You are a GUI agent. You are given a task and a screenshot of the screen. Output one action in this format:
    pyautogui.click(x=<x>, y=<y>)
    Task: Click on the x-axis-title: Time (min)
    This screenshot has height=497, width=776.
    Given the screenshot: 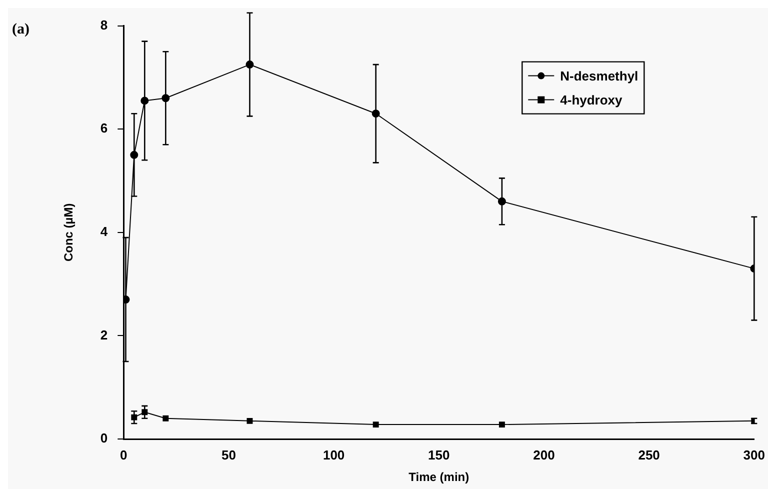 What is the action you would take?
    pyautogui.click(x=439, y=477)
    